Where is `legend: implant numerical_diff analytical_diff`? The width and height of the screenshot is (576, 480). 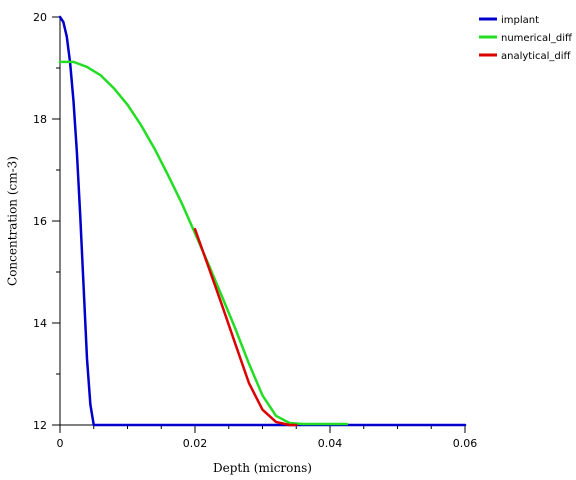 legend: implant numerical_diff analytical_diff is located at coordinates (526, 38).